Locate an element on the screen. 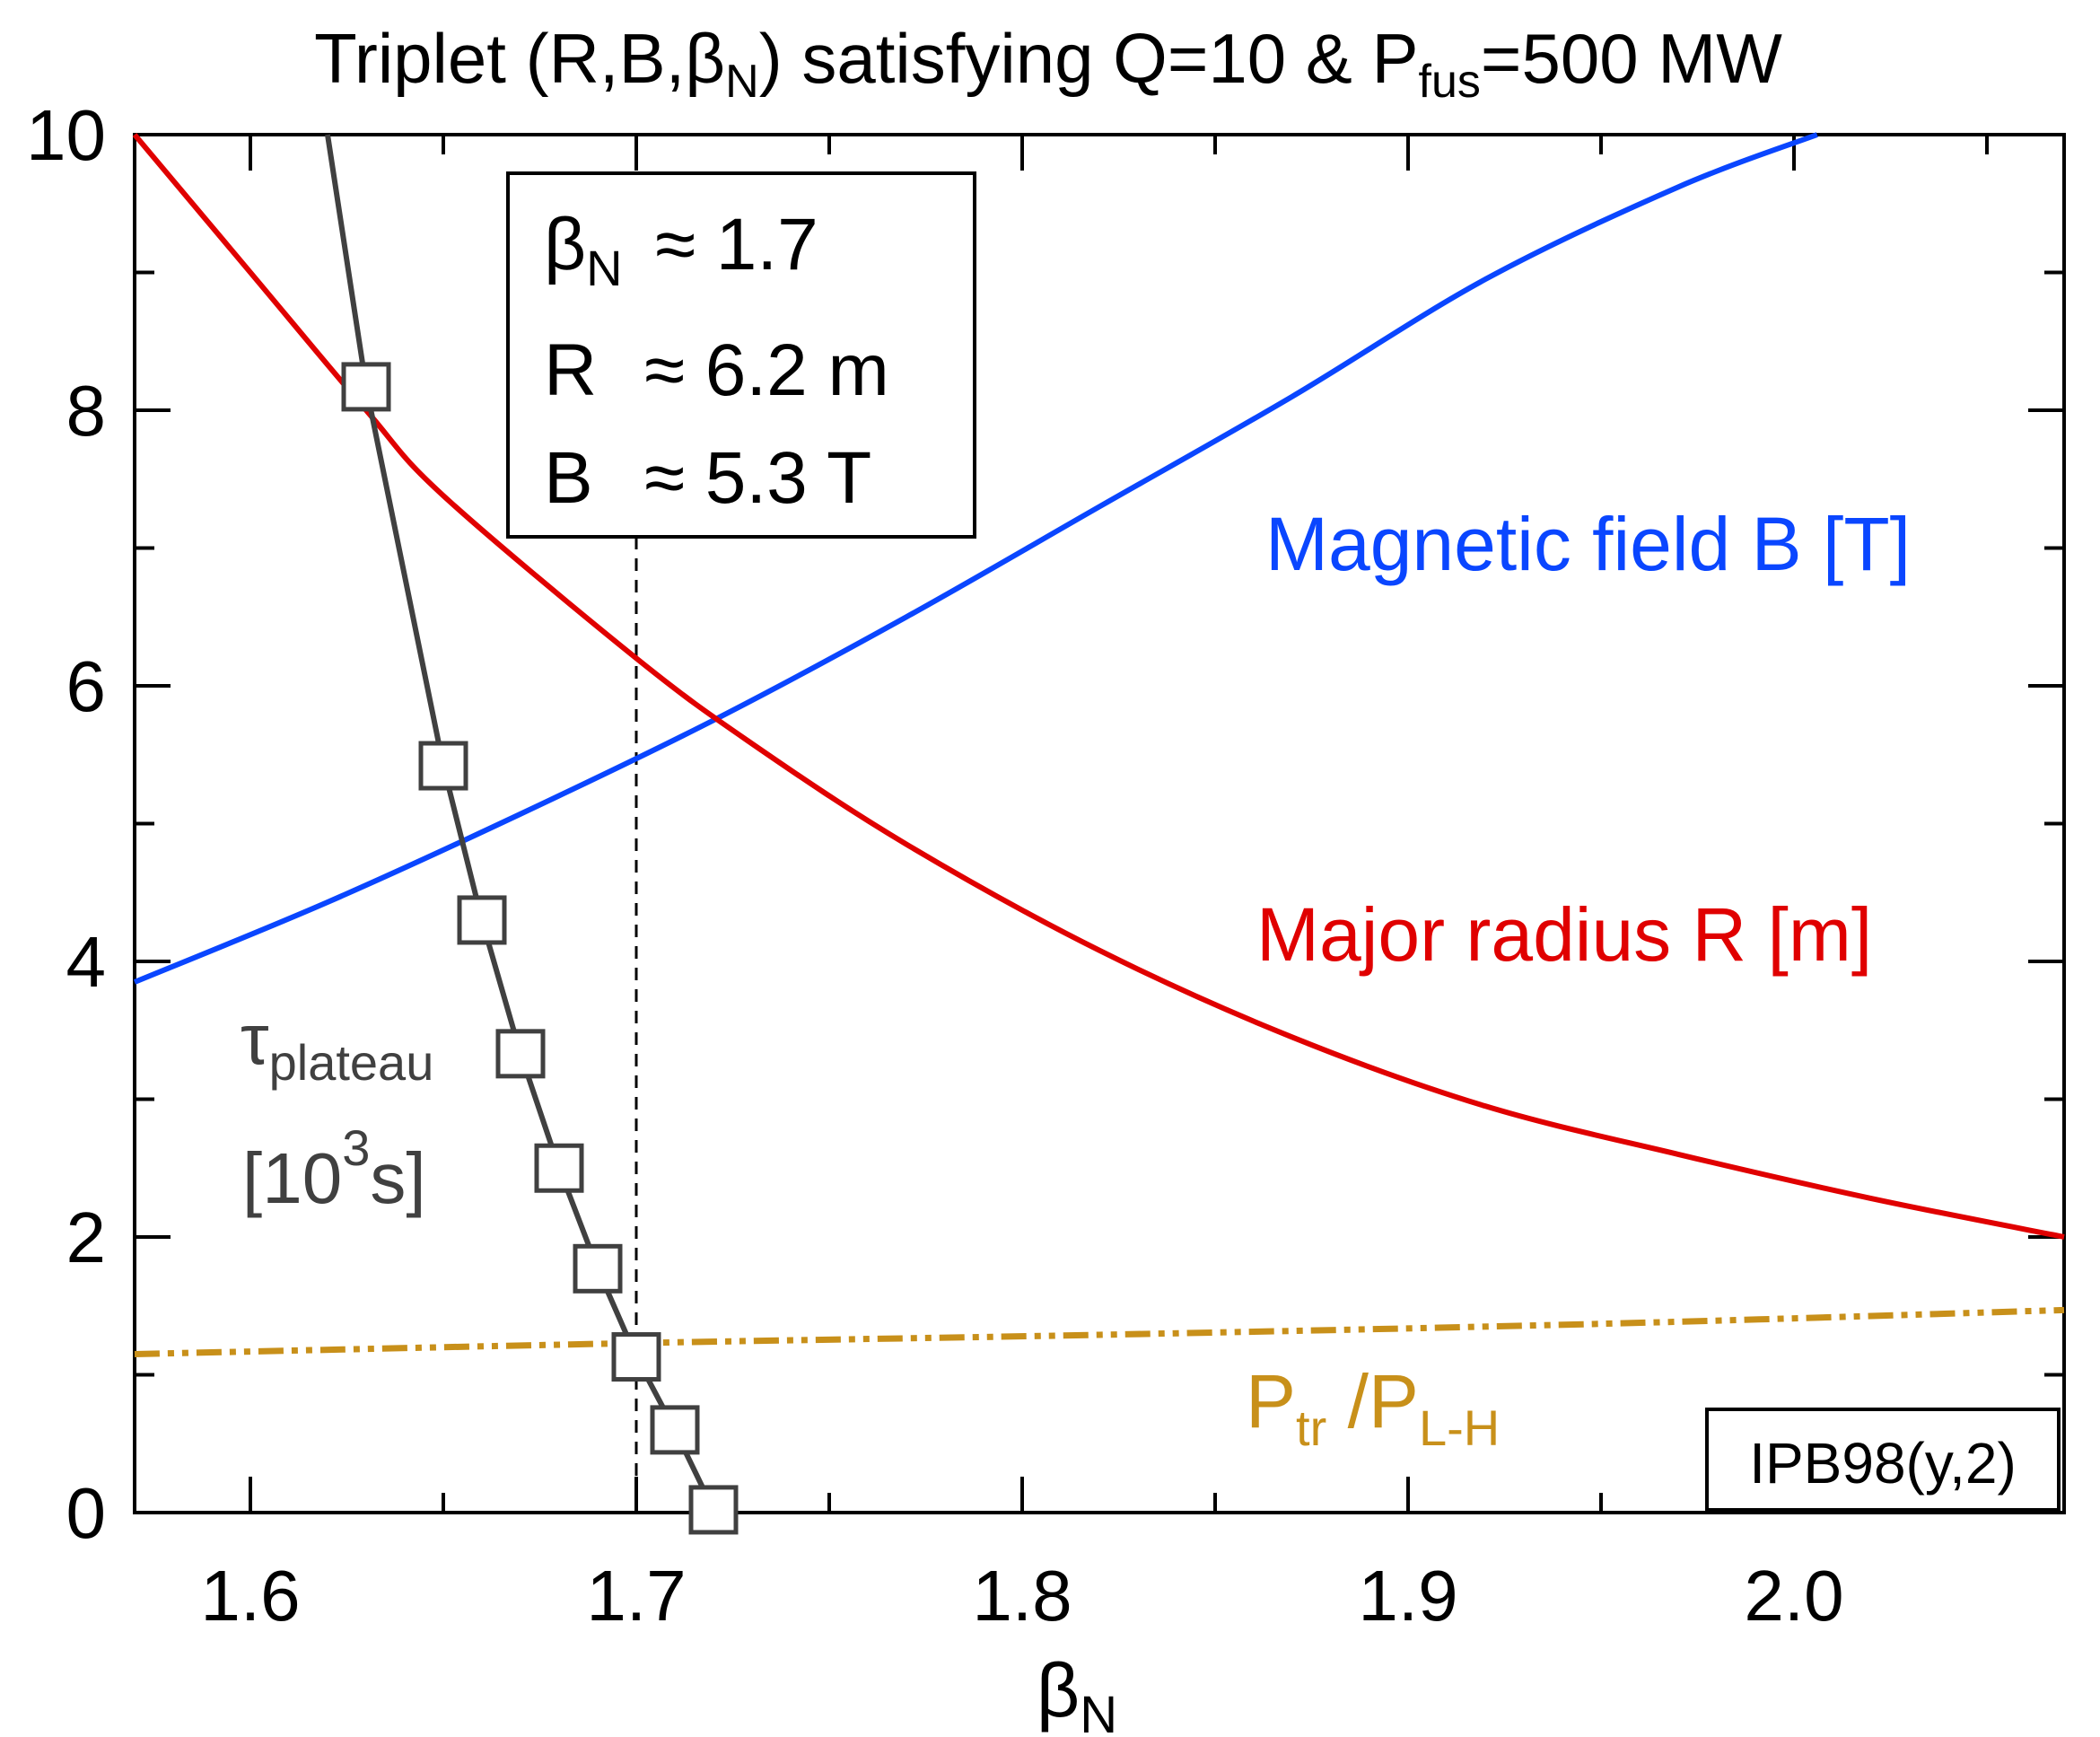 This screenshot has width=2100, height=1737. result-beta-sym: β is located at coordinates (565, 244).